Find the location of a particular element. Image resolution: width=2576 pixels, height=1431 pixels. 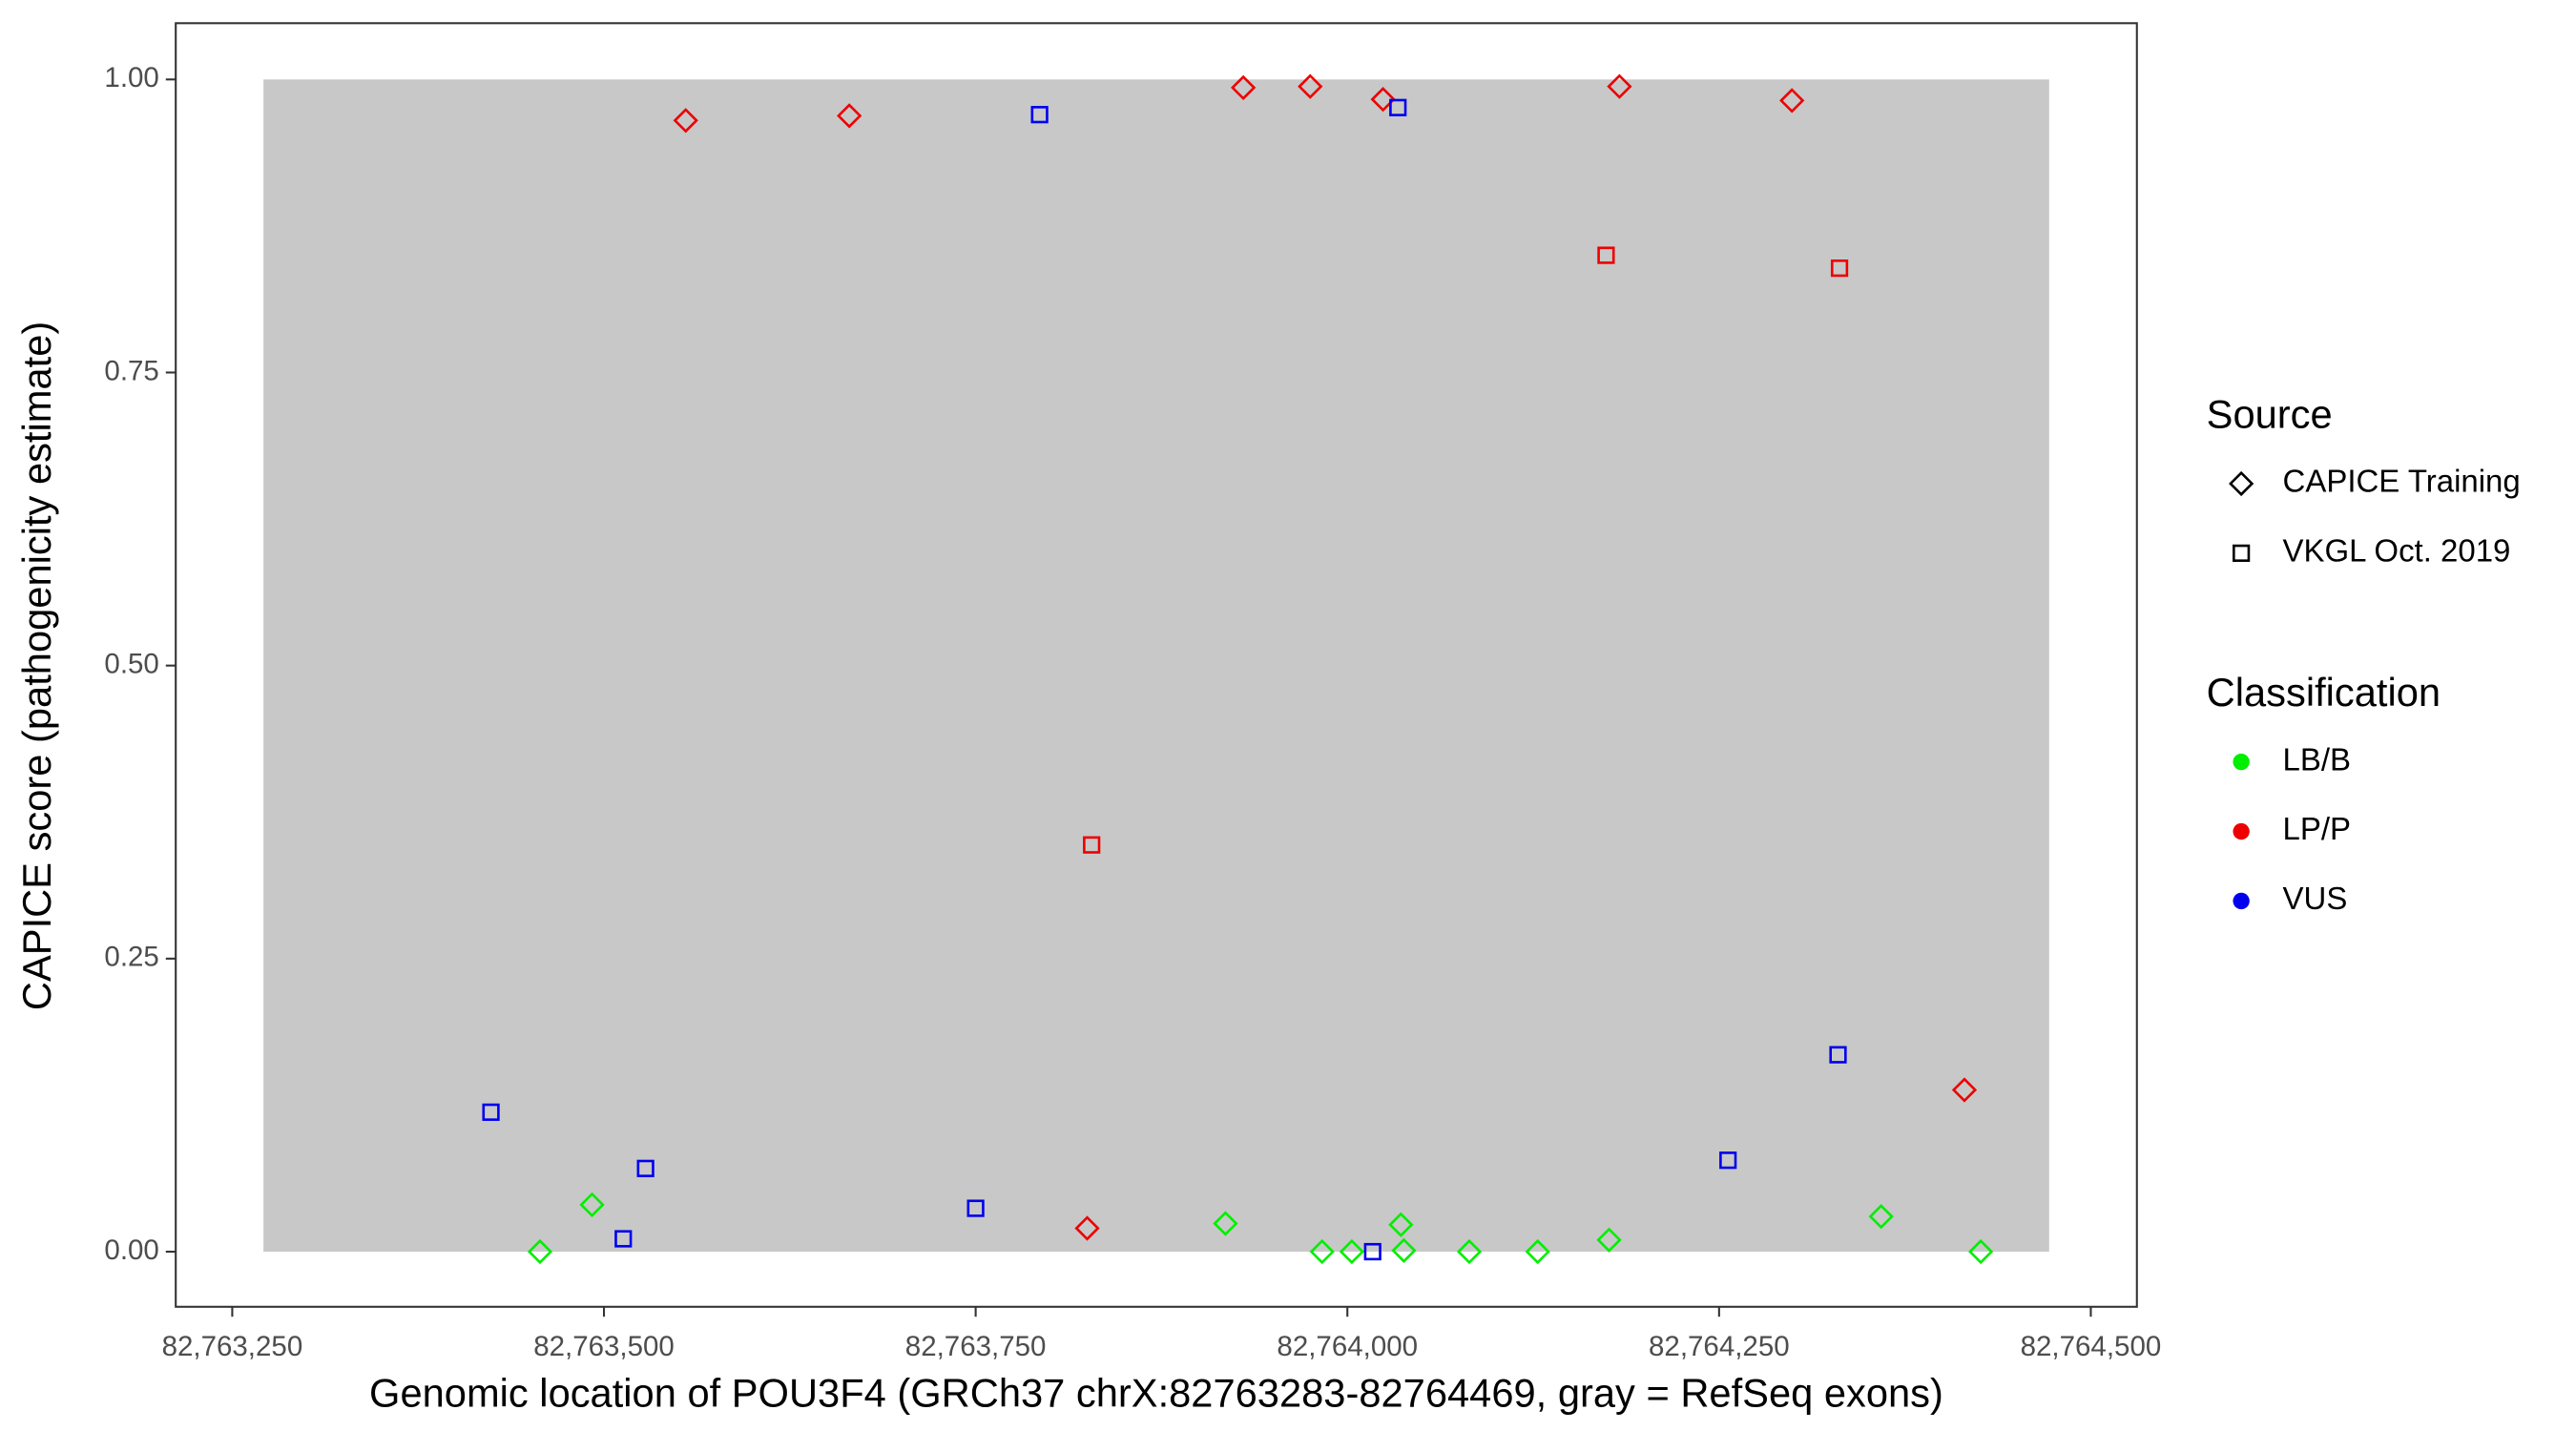

legend-title: Classification is located at coordinates (2324, 692).